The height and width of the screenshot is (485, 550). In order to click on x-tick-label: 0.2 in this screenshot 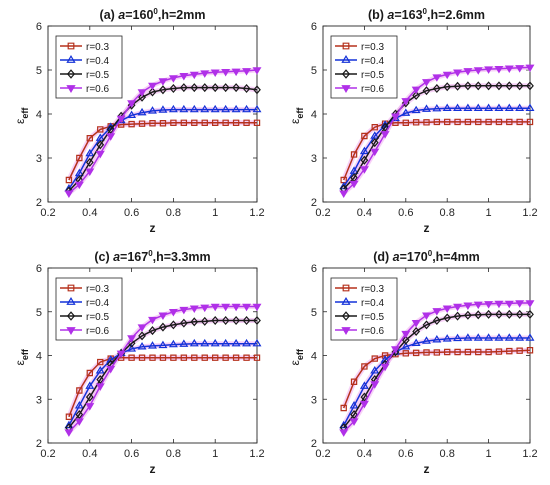, I will do `click(322, 213)`.